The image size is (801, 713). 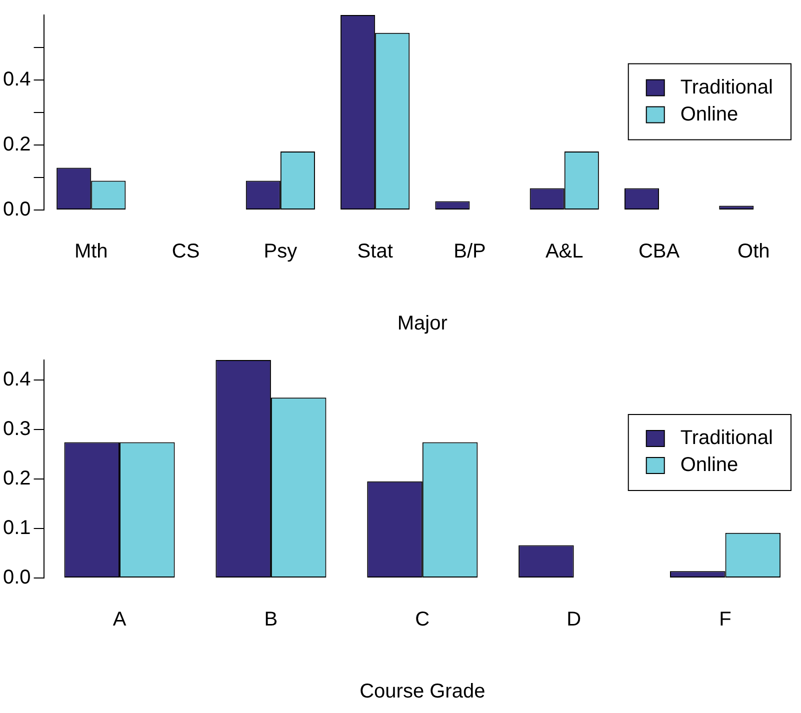 What do you see at coordinates (725, 619) in the screenshot?
I see `x-tick-label: F` at bounding box center [725, 619].